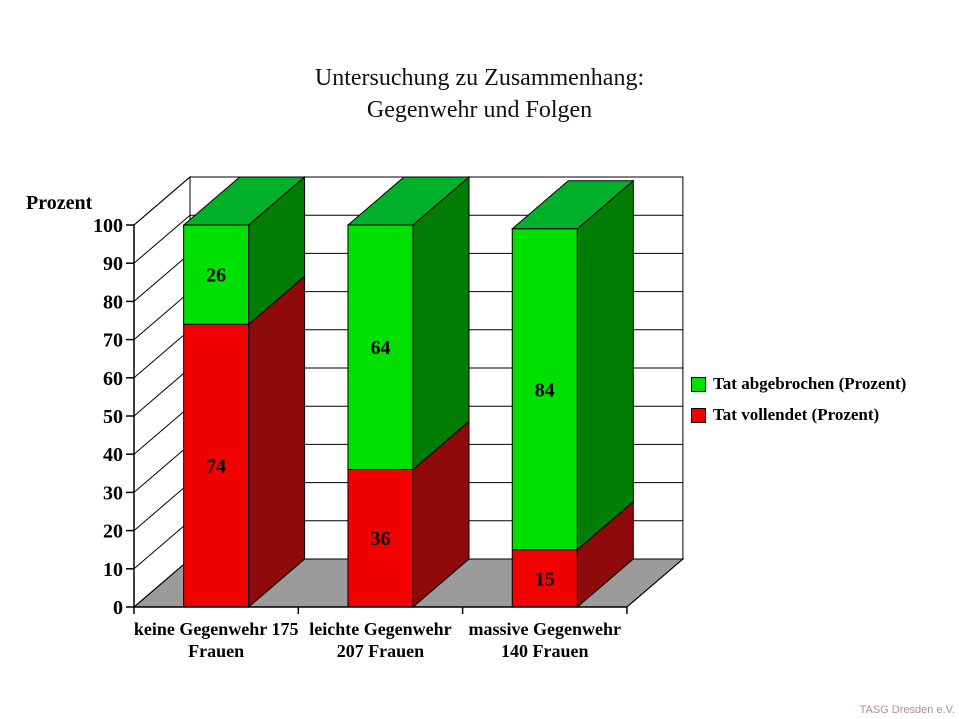 This screenshot has height=719, width=959. Describe the element at coordinates (545, 651) in the screenshot. I see `category-label: 140 Frauen` at that location.